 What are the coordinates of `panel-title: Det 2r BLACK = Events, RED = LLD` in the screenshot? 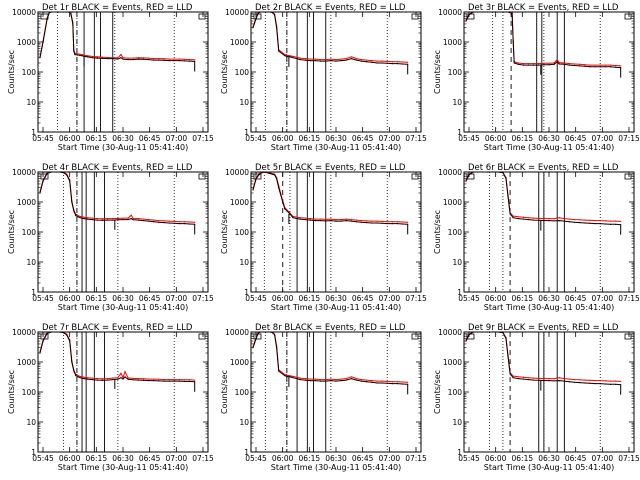 It's located at (330, 8).